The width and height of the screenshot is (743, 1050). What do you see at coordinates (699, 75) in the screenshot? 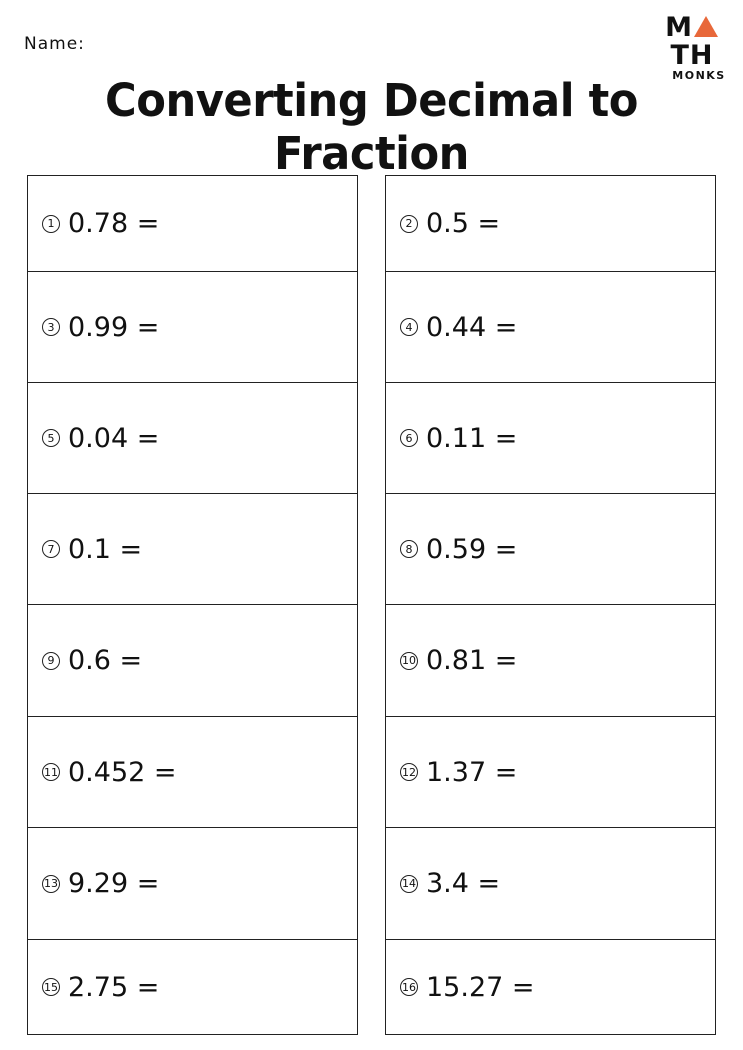
I see `logo-subtext: MONKS` at bounding box center [699, 75].